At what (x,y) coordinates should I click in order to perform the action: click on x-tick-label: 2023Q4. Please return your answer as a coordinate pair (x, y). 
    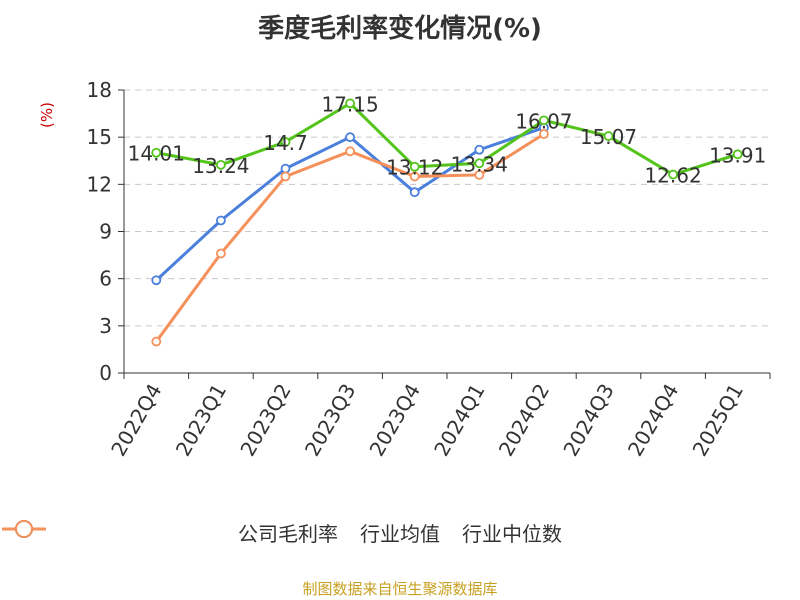
    Looking at the image, I should click on (395, 420).